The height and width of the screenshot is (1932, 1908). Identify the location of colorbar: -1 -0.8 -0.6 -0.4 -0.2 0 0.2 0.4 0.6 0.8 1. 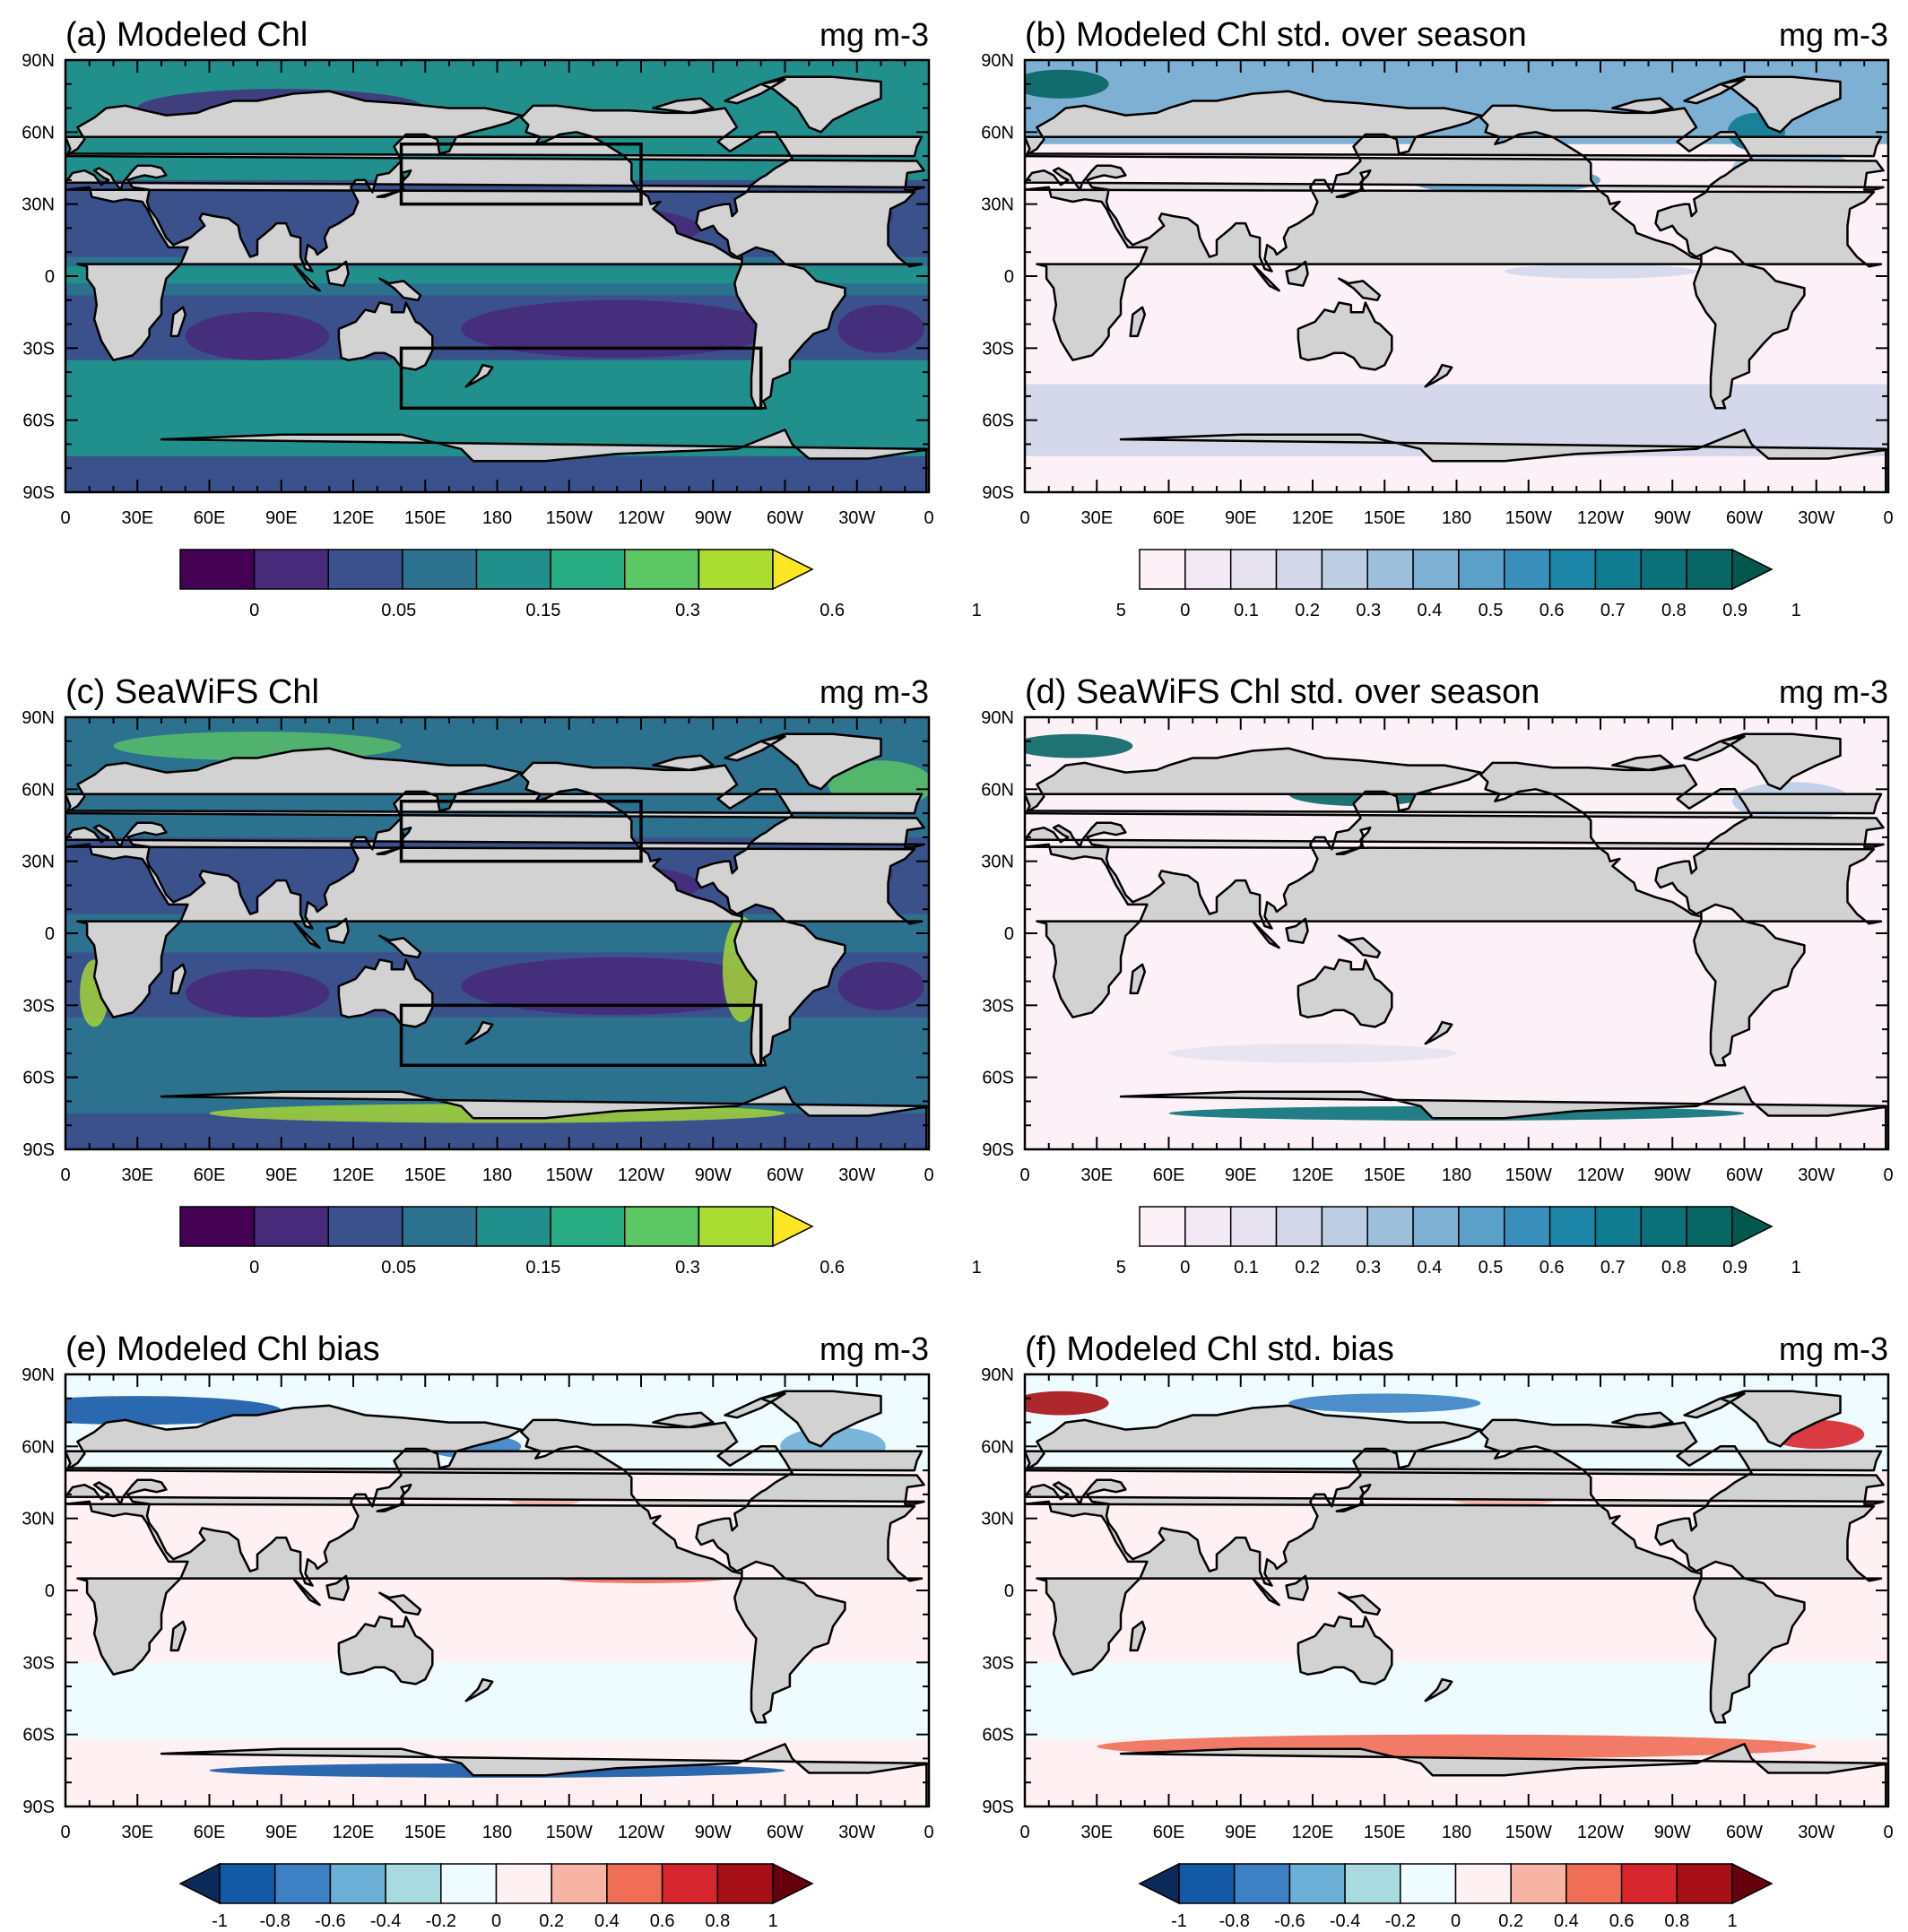
(1456, 1896).